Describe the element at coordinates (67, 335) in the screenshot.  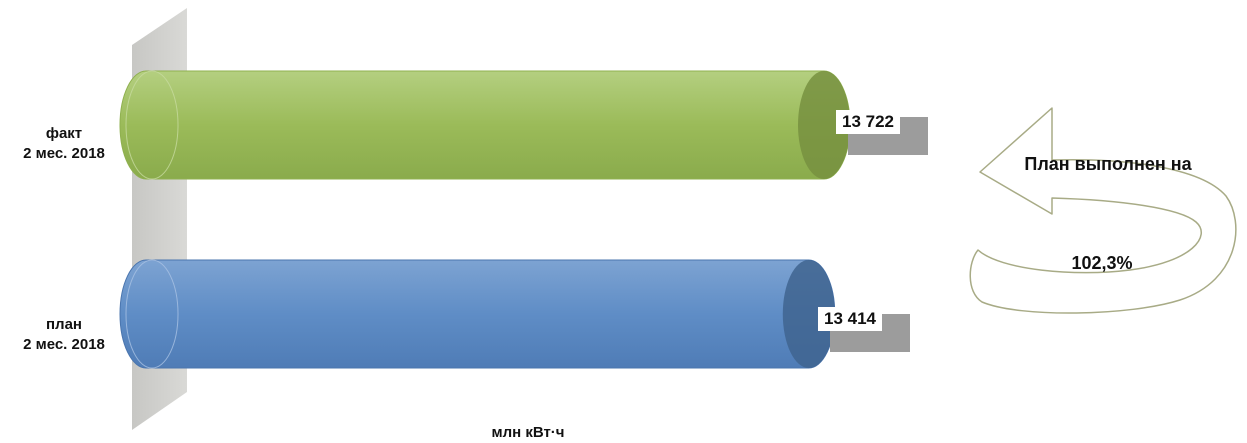
I see `category-label-plan: план 2 мес. 2018` at that location.